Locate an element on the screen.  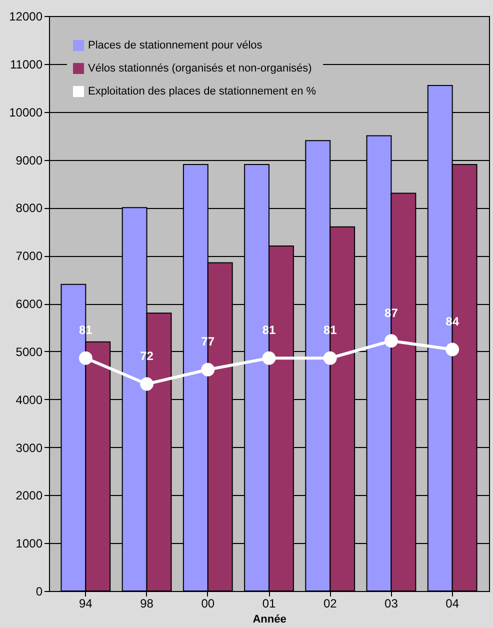
y-tick-label: 5000 is located at coordinates (29, 351).